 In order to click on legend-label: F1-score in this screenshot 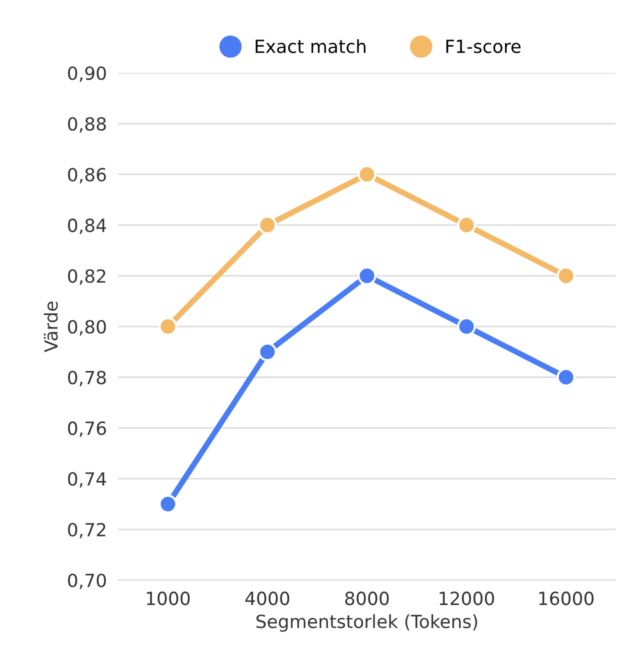, I will do `click(483, 47)`.